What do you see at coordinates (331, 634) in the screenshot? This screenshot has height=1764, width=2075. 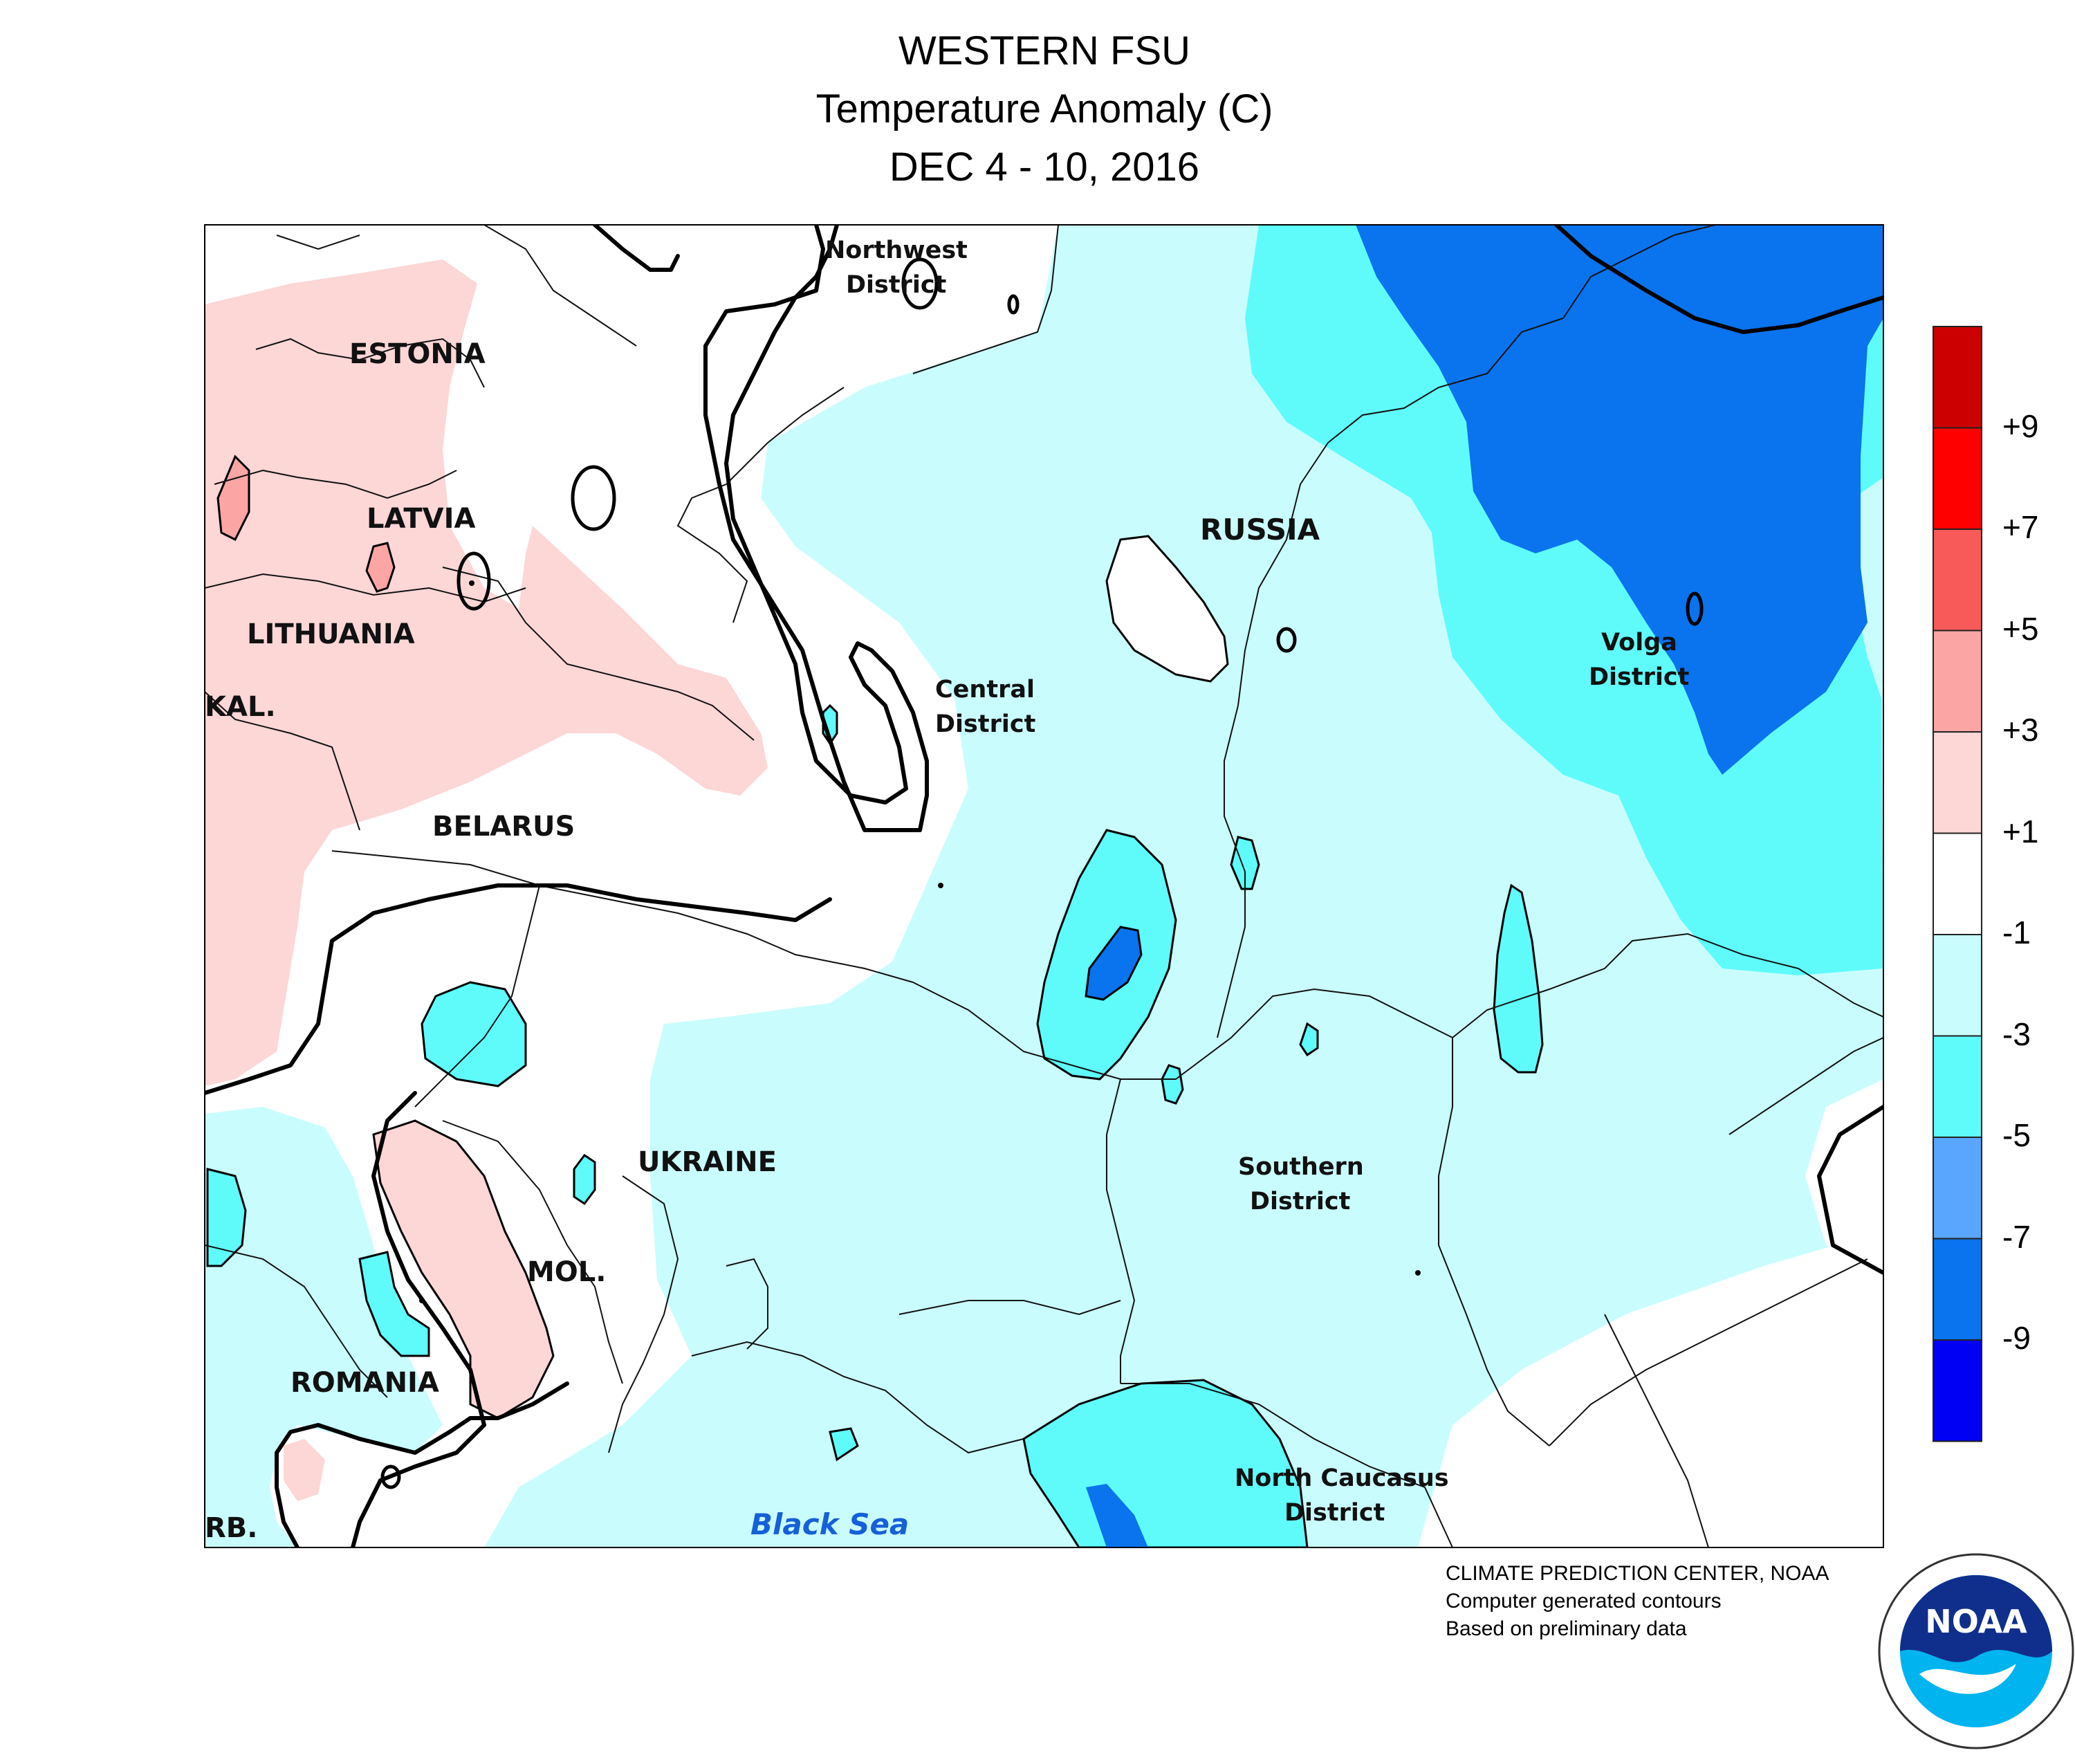 I see `label-lithuania: LITHUANIA` at bounding box center [331, 634].